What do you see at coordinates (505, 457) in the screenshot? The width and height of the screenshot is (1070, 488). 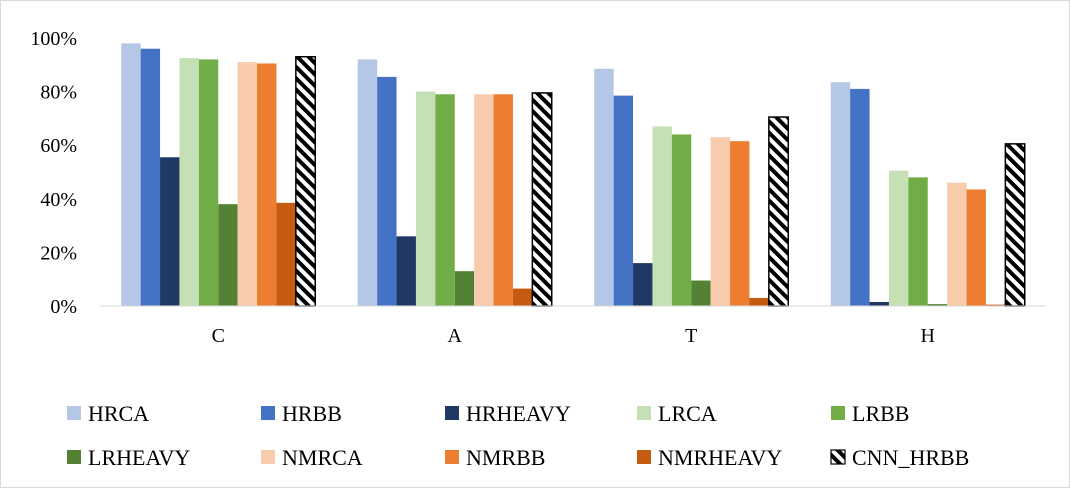 I see `legend-label-nmrbb: NMRBB` at bounding box center [505, 457].